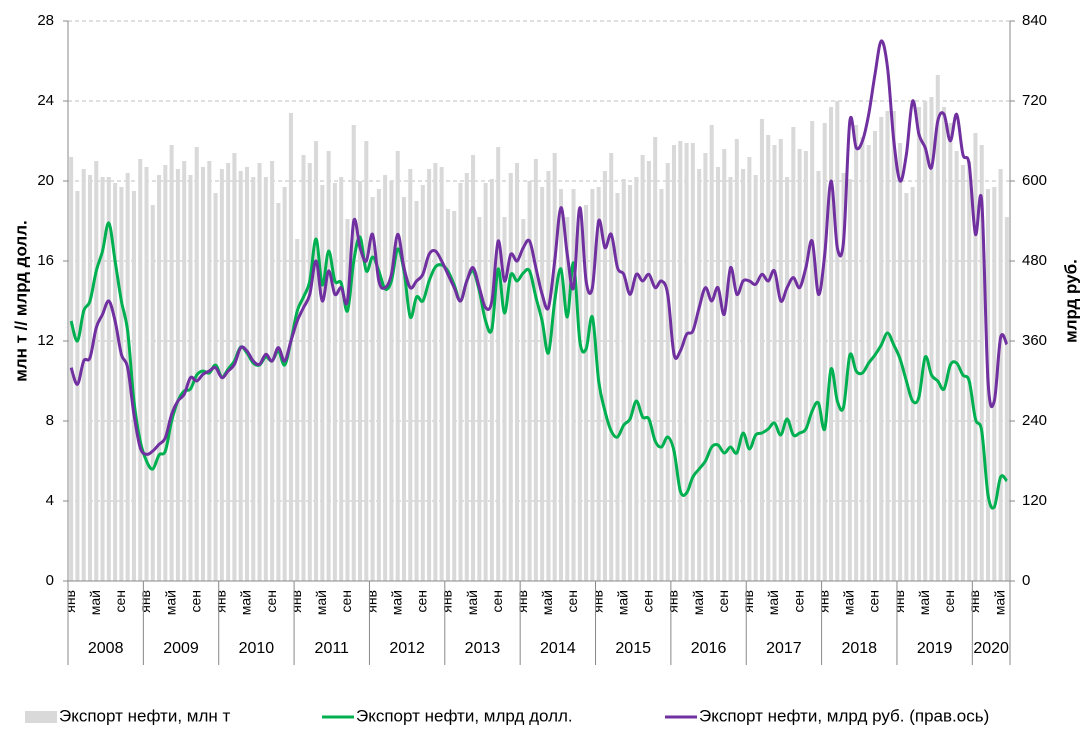  Describe the element at coordinates (45, 100) in the screenshot. I see `y-tick-label: 24` at that location.